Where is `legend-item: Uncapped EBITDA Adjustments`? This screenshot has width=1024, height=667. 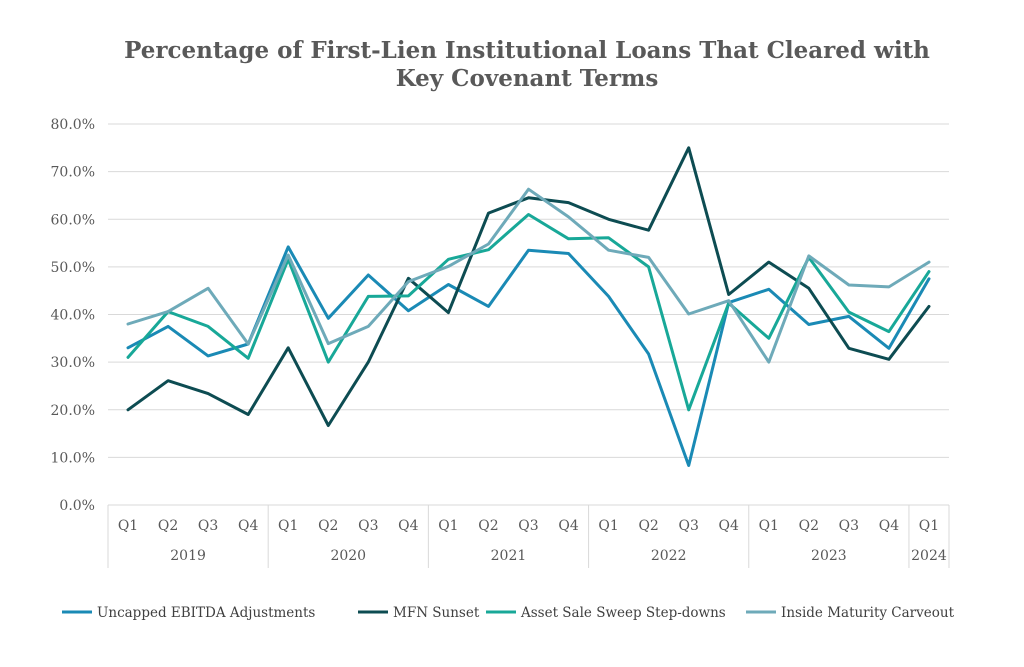 legend-item: Uncapped EBITDA Adjustments is located at coordinates (188, 613).